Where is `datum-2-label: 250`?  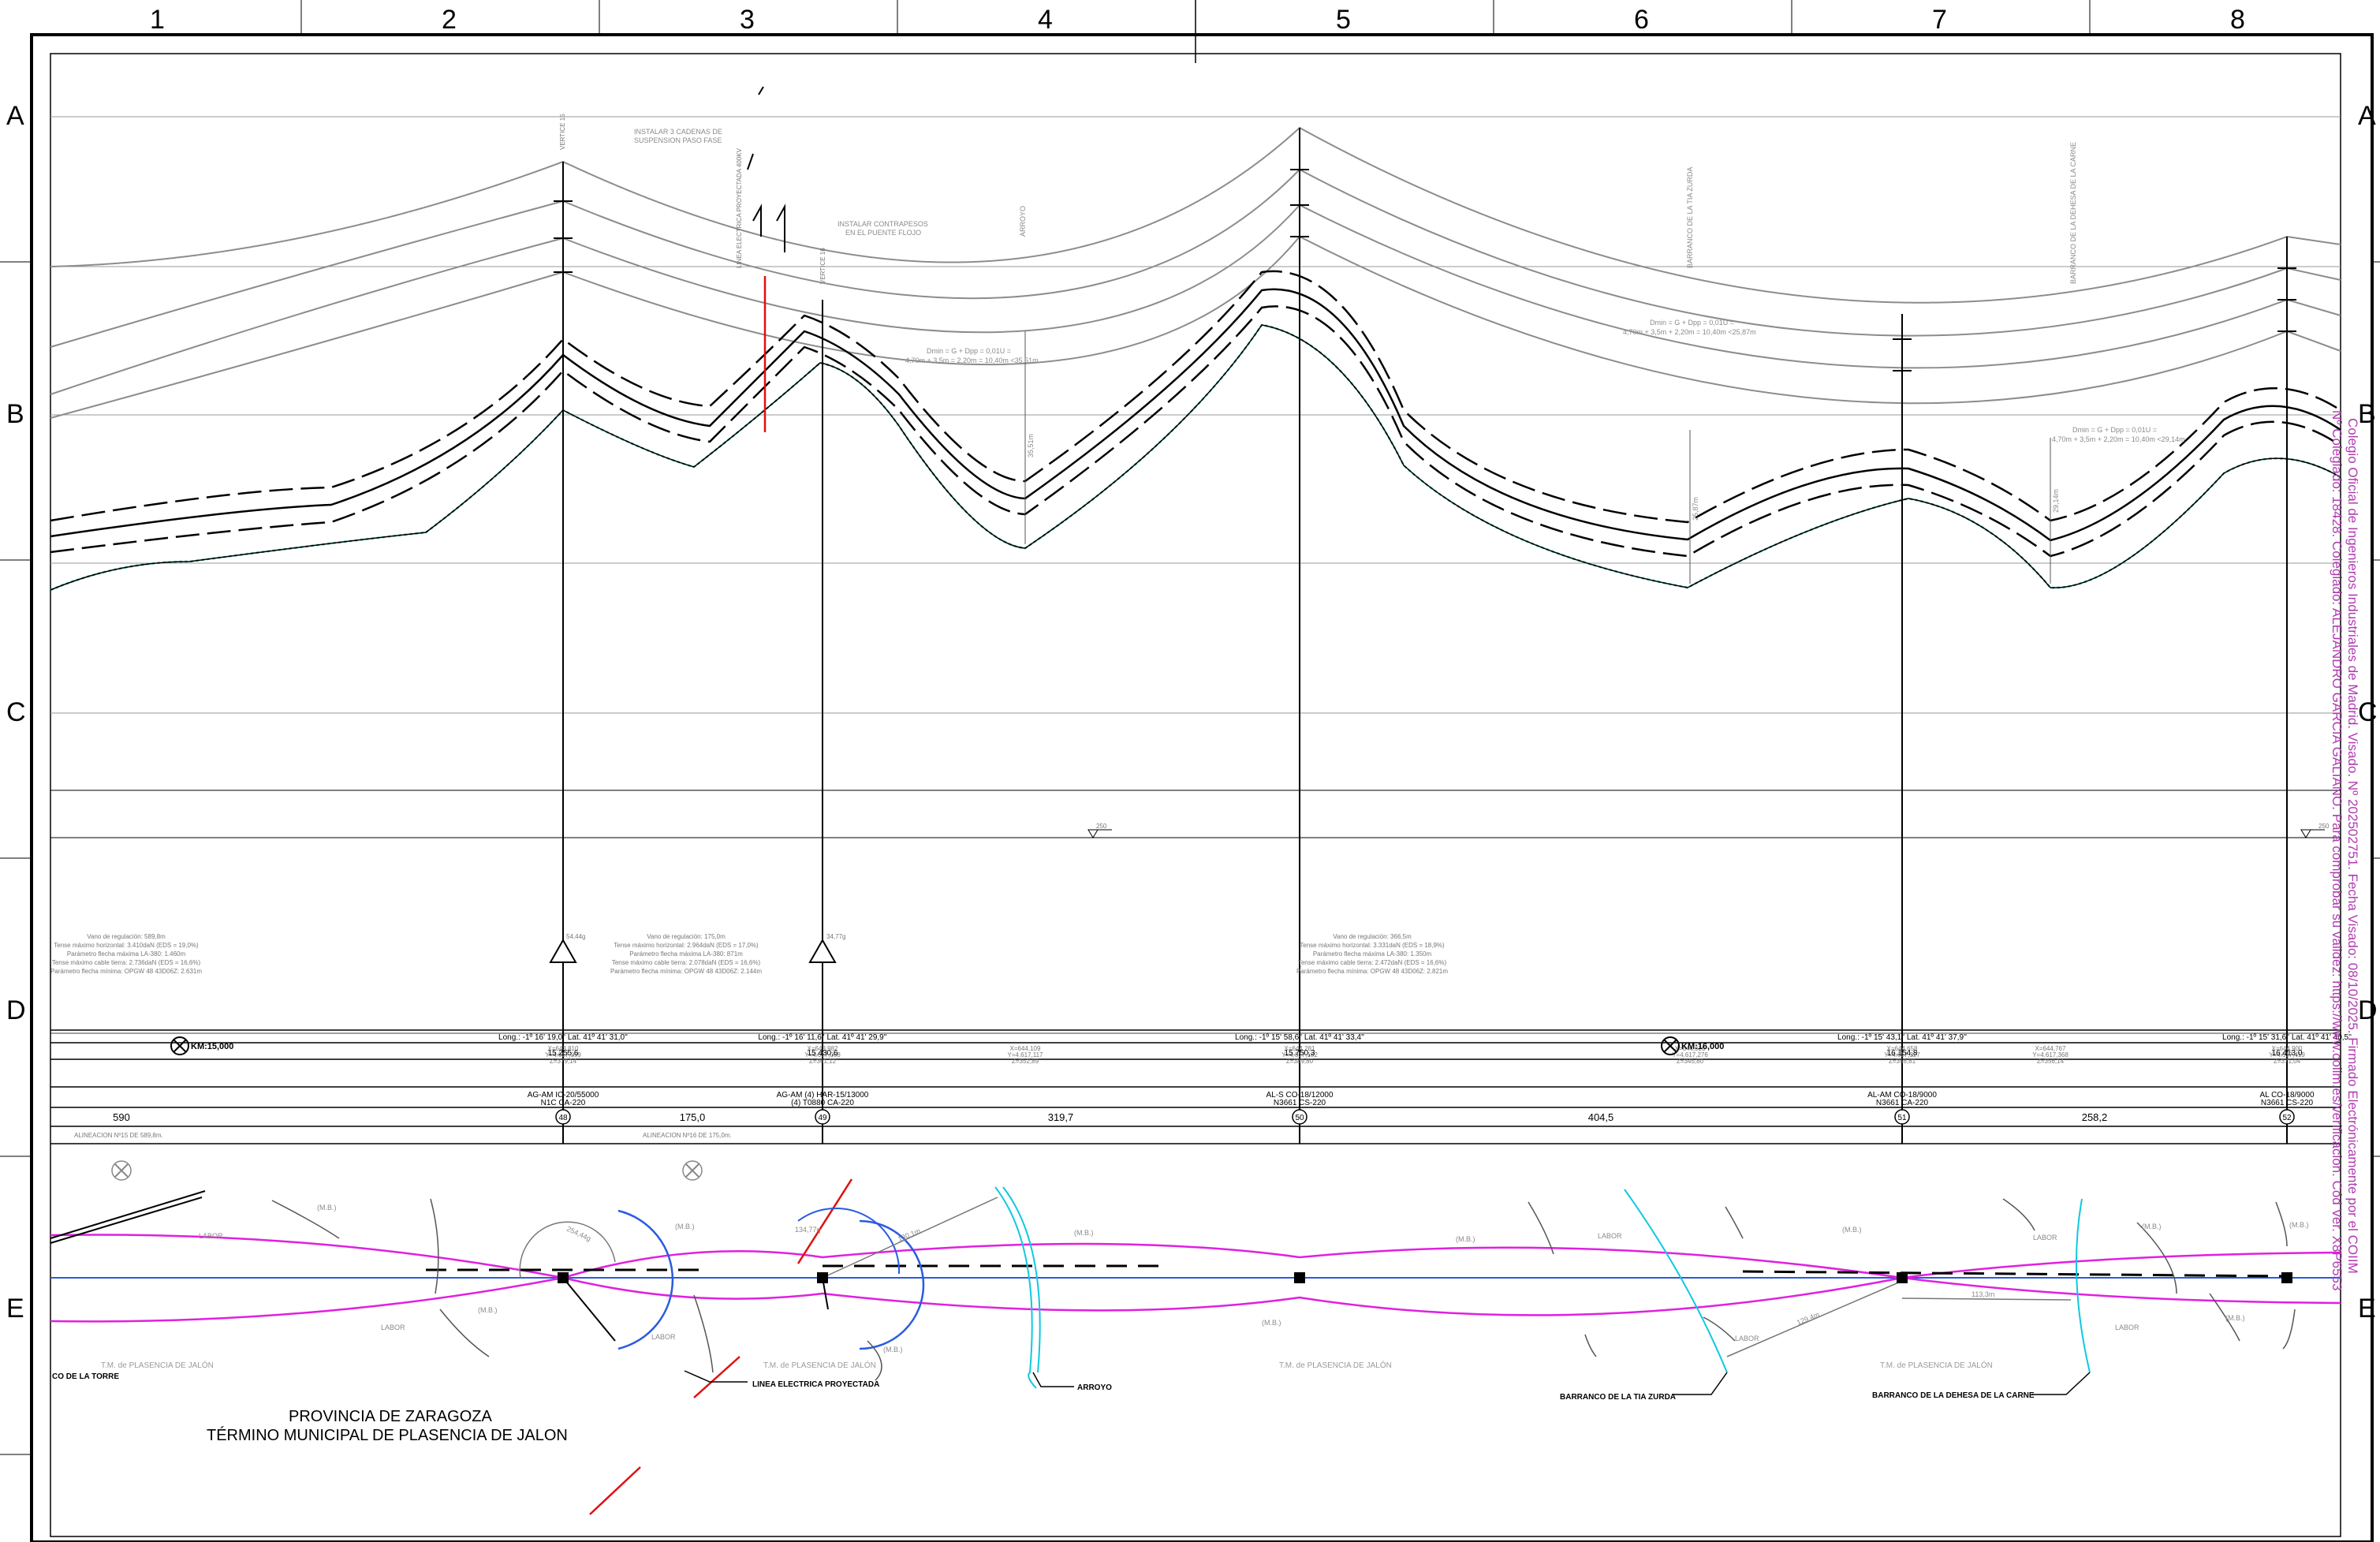
datum-2-label: 250 is located at coordinates (2324, 826).